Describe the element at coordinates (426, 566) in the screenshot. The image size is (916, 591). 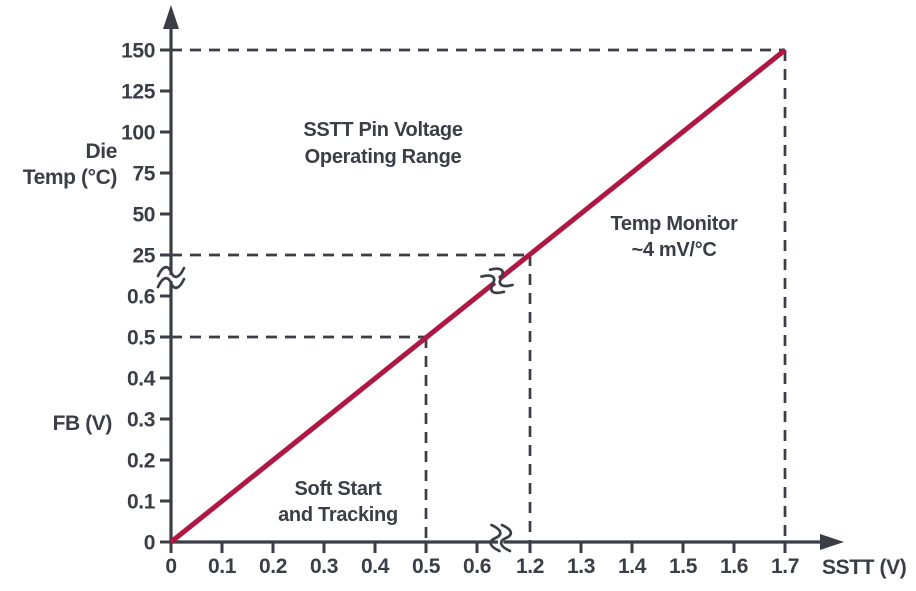
I see `x-tick-label: 0.5` at that location.